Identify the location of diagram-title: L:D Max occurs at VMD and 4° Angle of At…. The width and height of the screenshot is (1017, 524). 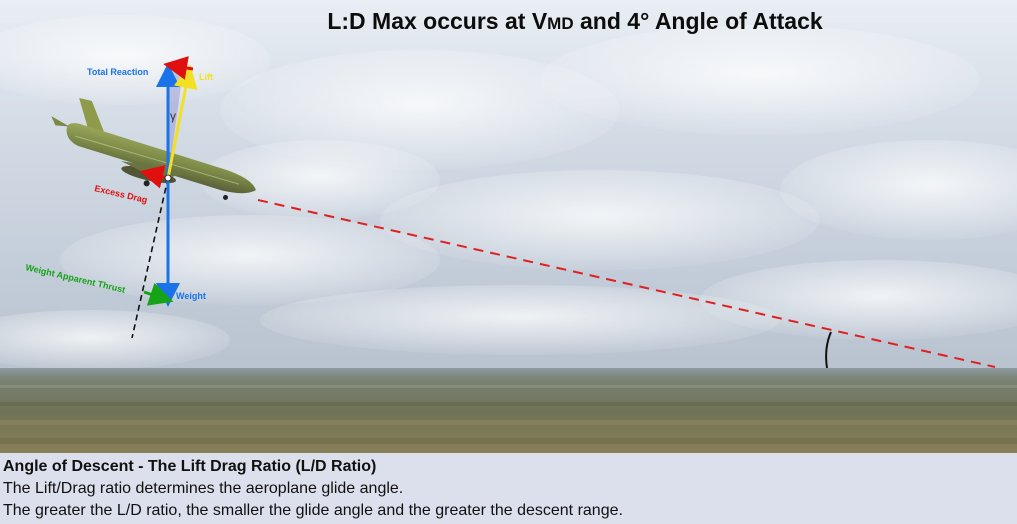
(508, 21).